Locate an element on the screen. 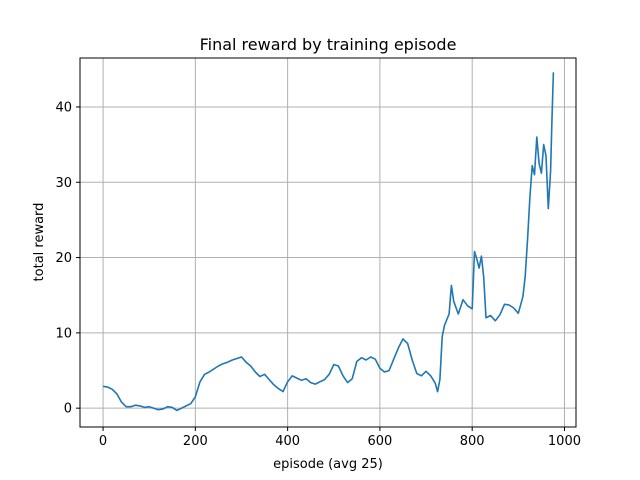 This screenshot has width=640, height=480. x-tick-label: 1000 is located at coordinates (564, 441).